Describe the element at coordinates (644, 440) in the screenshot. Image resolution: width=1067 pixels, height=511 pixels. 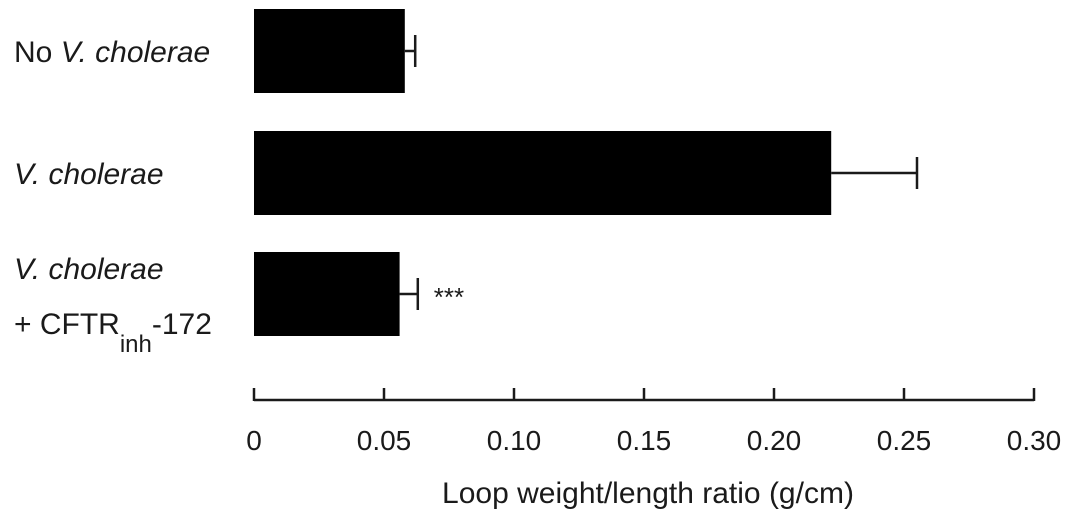
I see `x-tick-label-3: 0.15` at that location.